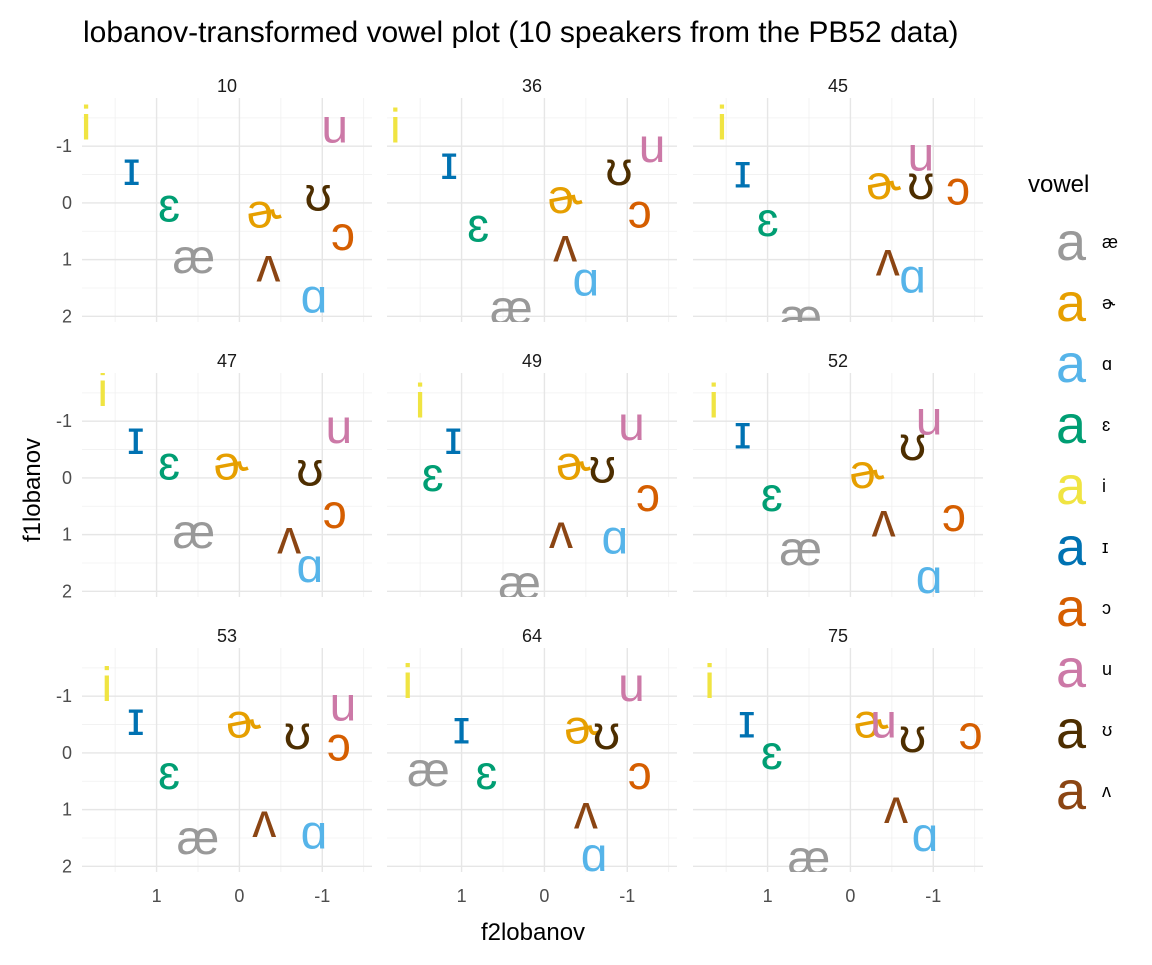 Image resolution: width=1152 pixels, height=965 pixels. Describe the element at coordinates (1107, 364) in the screenshot. I see `legend-label: ɑ` at that location.